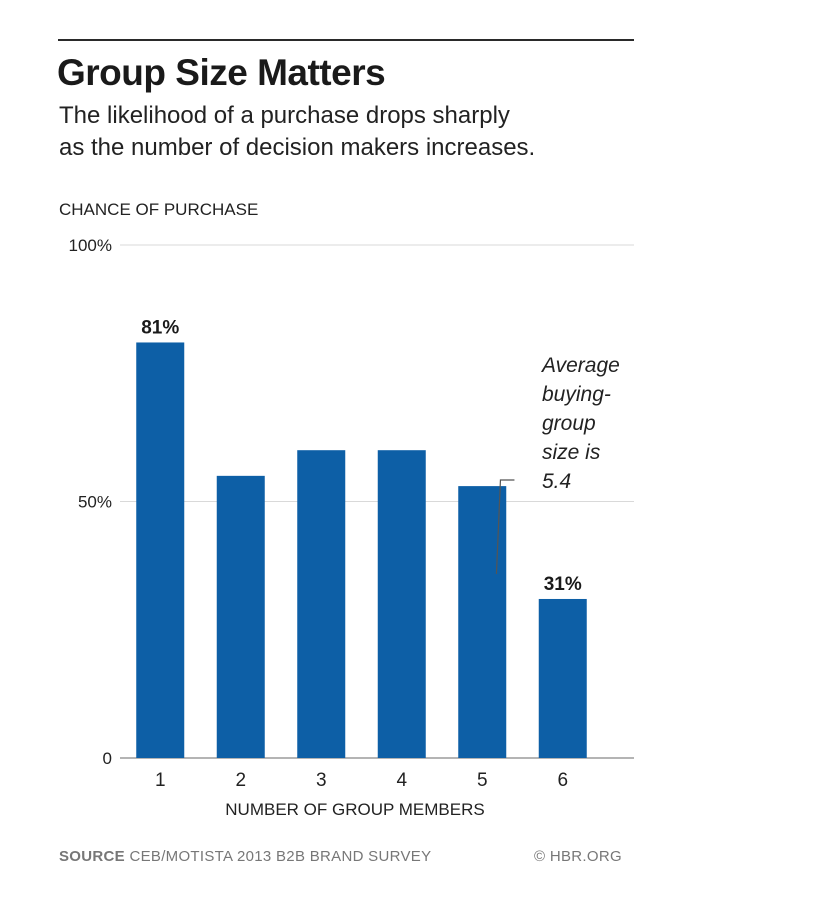 The width and height of the screenshot is (814, 902). Describe the element at coordinates (482, 780) in the screenshot. I see `x-tick-label: 5` at that location.